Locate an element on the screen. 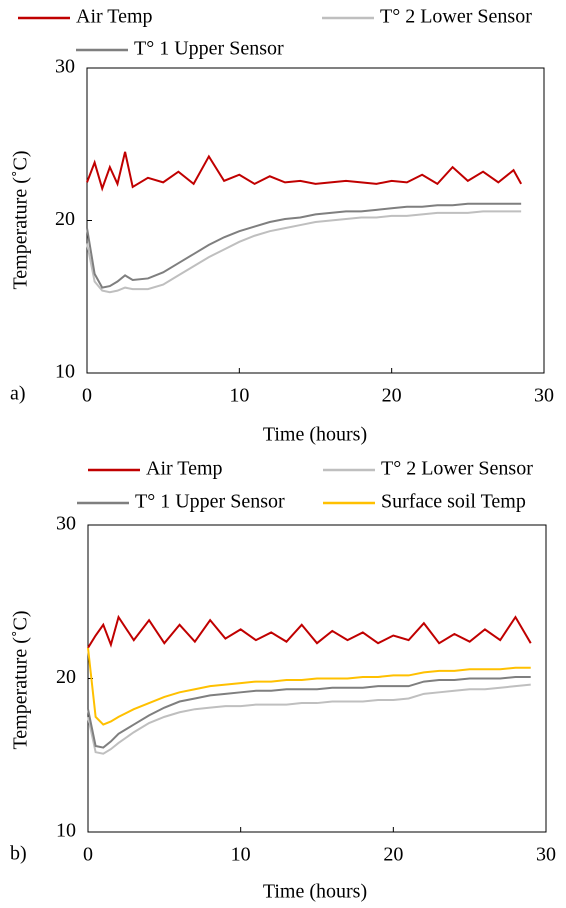 The height and width of the screenshot is (908, 566). panel-label: b) is located at coordinates (18, 854).